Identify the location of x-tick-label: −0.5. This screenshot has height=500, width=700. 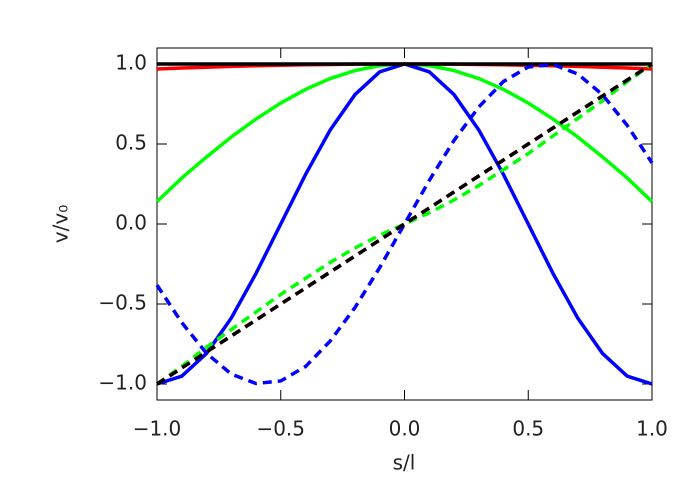
(280, 429).